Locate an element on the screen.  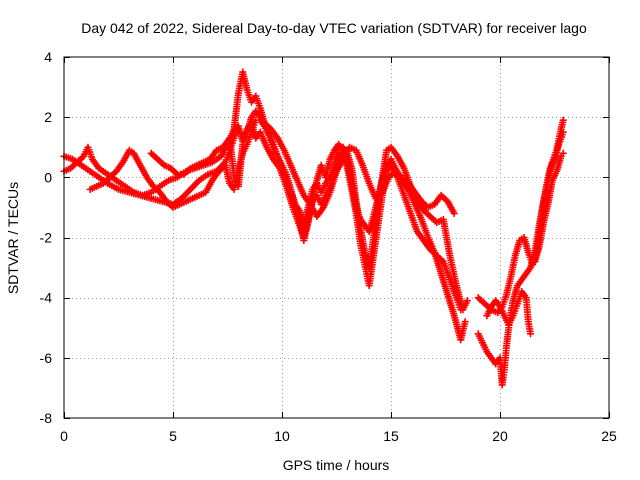
x-tick-label: 20 is located at coordinates (500, 436).